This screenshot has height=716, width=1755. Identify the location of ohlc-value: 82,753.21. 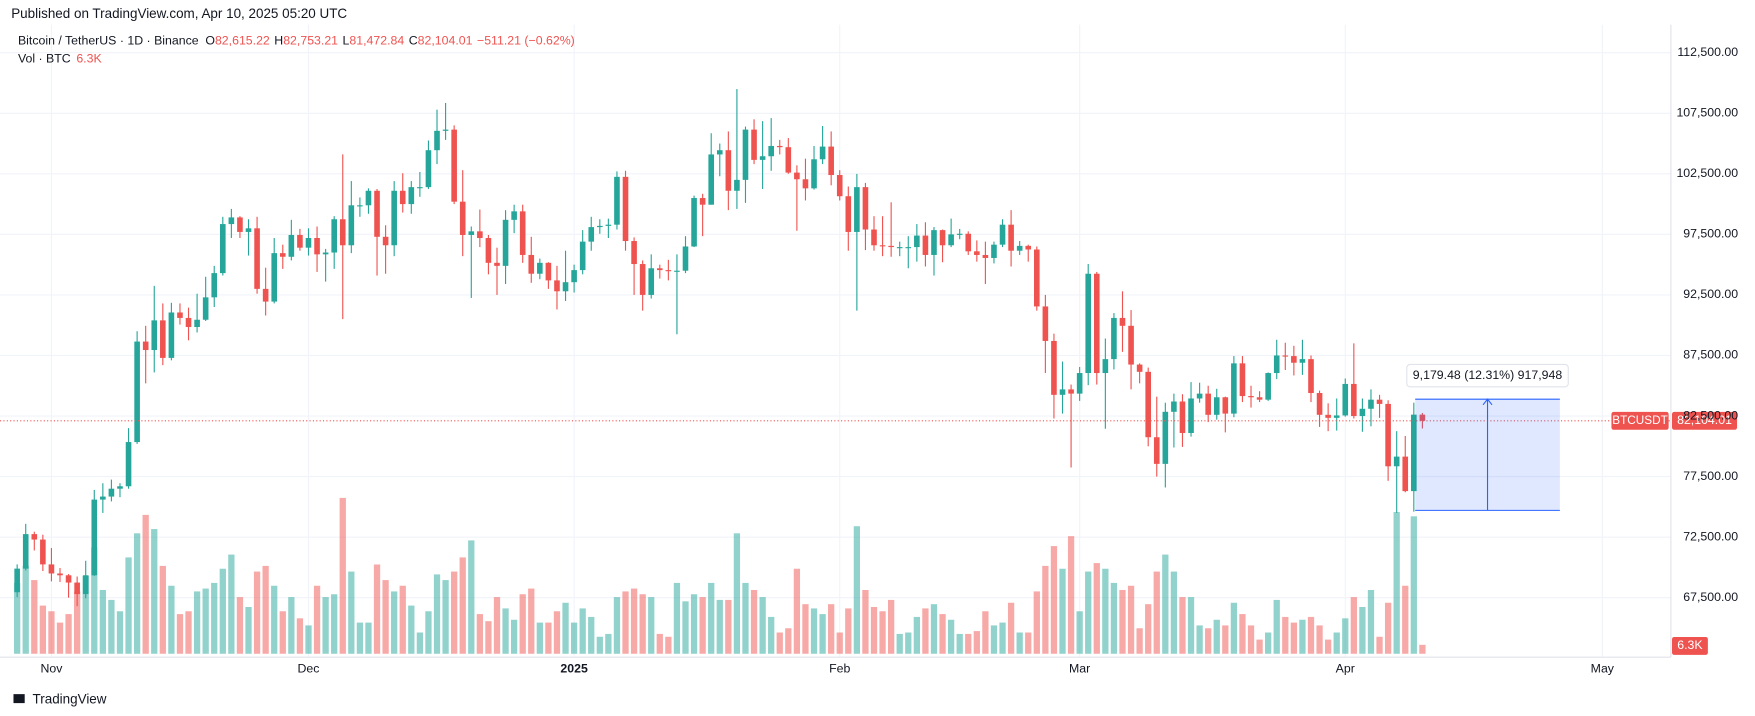
(310, 41).